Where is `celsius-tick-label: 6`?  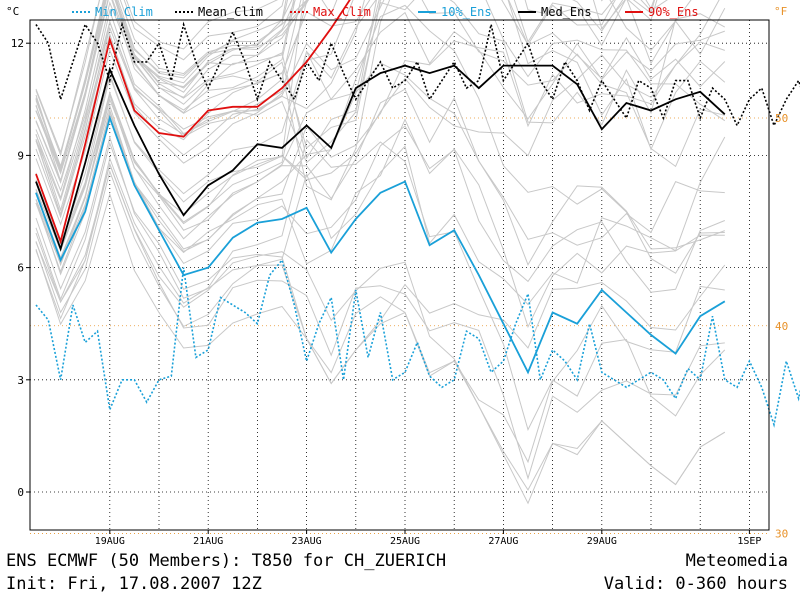
celsius-tick-label: 6 is located at coordinates (20, 268).